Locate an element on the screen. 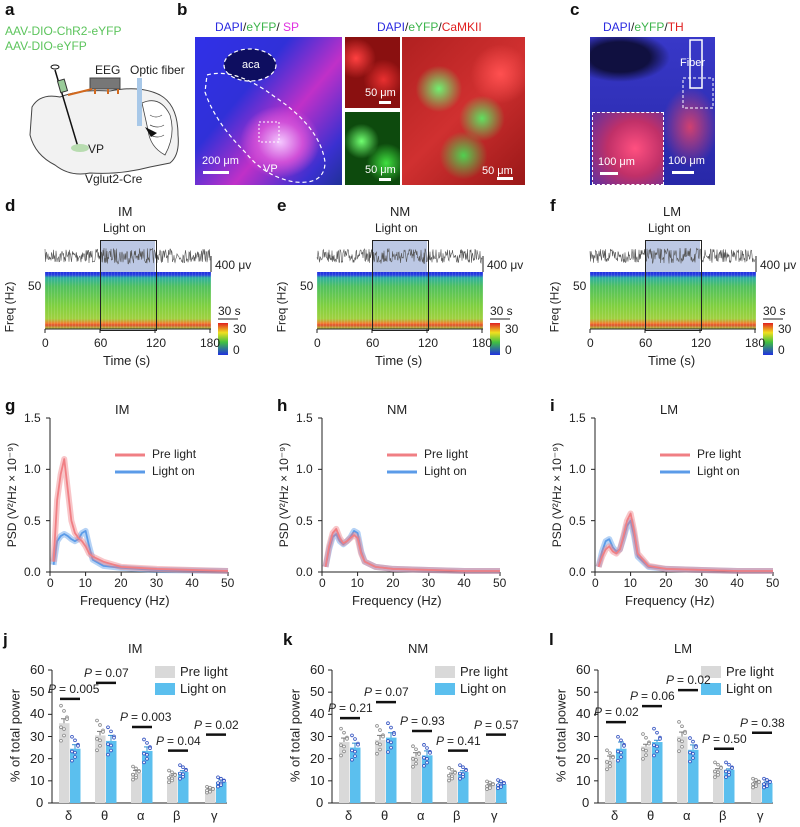 This screenshot has width=800, height=827. series-band-pre-light is located at coordinates (684, 542).